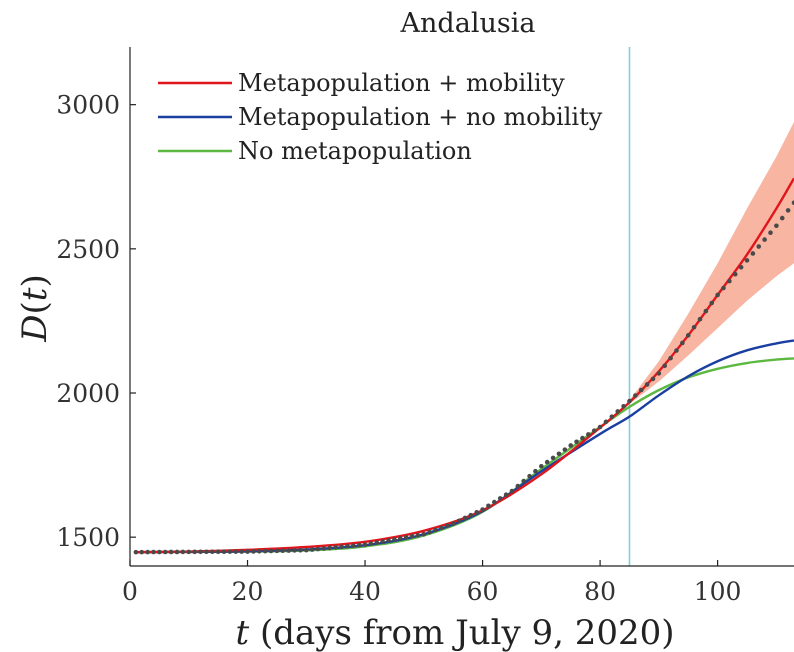 This screenshot has width=794, height=652. What do you see at coordinates (600, 591) in the screenshot?
I see `x-tick-label: 80` at bounding box center [600, 591].